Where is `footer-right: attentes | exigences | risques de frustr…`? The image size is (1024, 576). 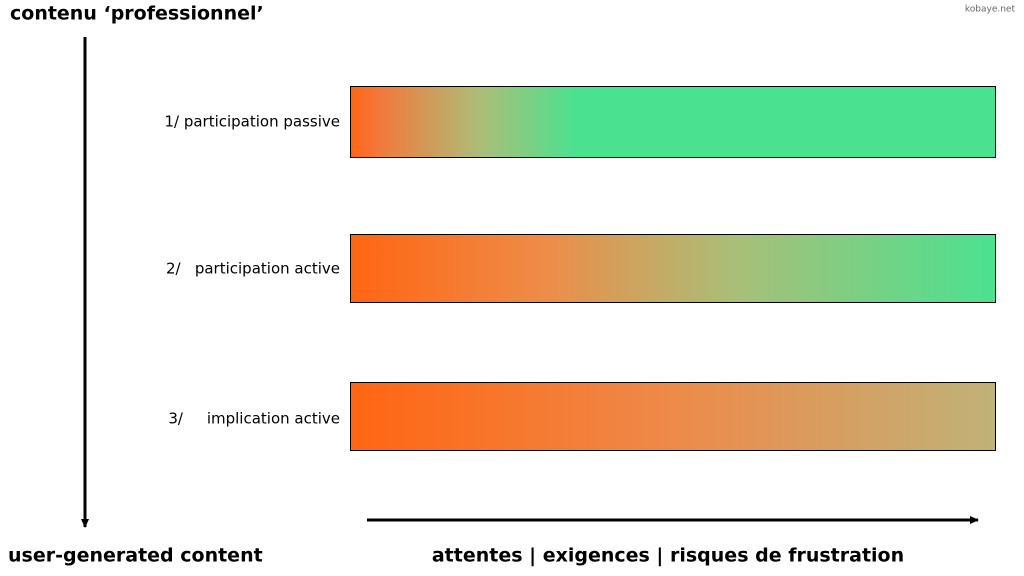
footer-right: attentes | exigences | risques de frustr… is located at coordinates (668, 556).